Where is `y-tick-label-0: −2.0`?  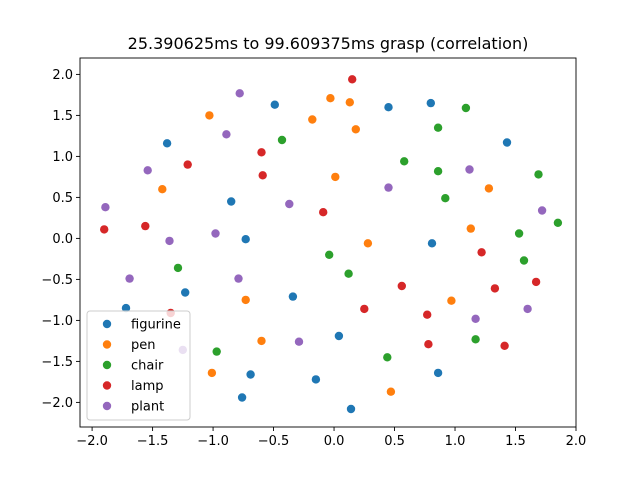 y-tick-label-0: −2.0 is located at coordinates (57, 403).